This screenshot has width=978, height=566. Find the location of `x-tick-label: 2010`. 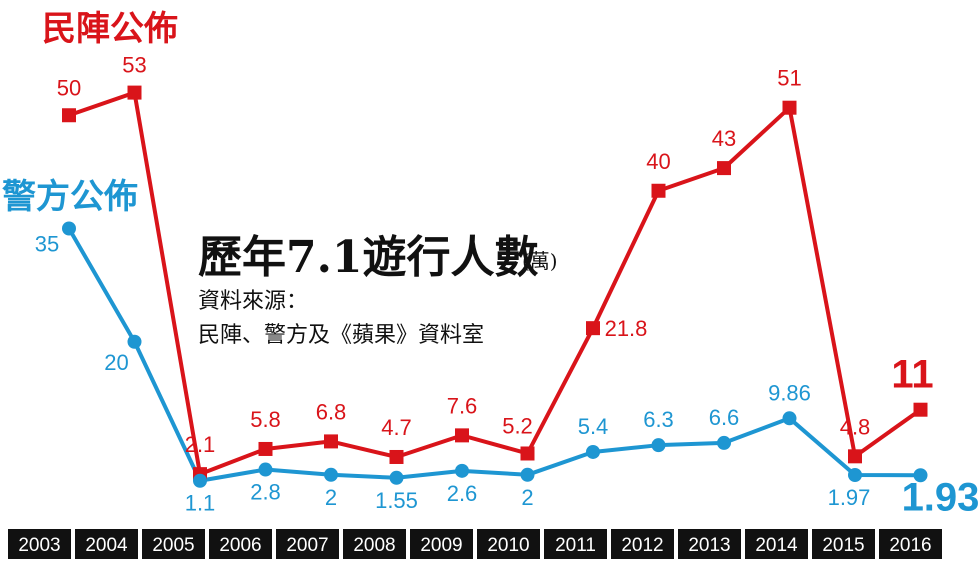

x-tick-label: 2010 is located at coordinates (508, 545).